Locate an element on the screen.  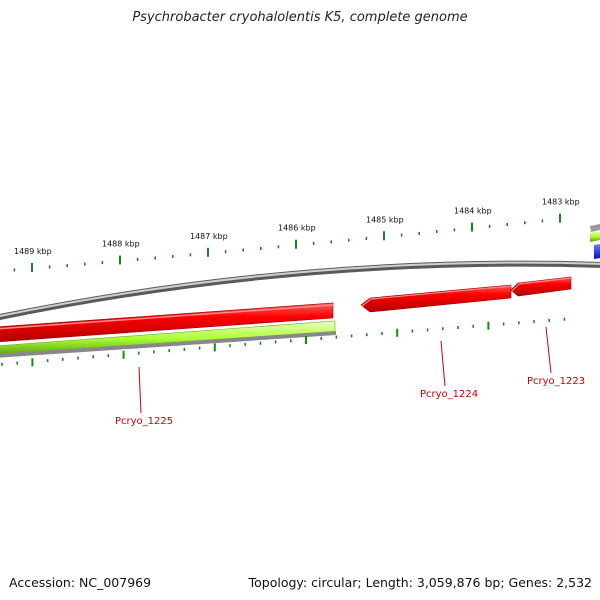
edge-feature-blue is located at coordinates (597, 251).